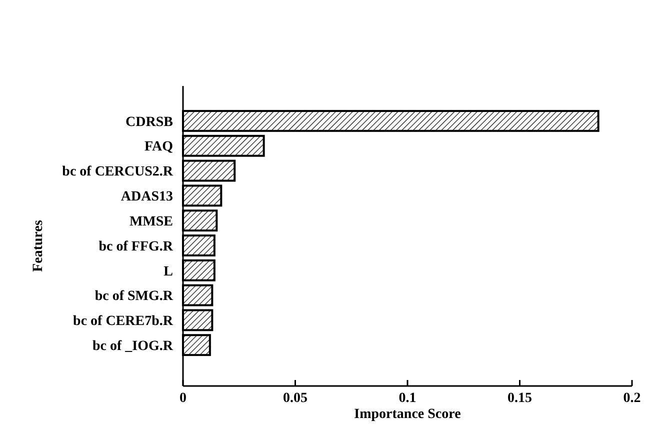 The image size is (659, 425). I want to click on y-tick-label: bc of CERCUS2.R, so click(118, 172).